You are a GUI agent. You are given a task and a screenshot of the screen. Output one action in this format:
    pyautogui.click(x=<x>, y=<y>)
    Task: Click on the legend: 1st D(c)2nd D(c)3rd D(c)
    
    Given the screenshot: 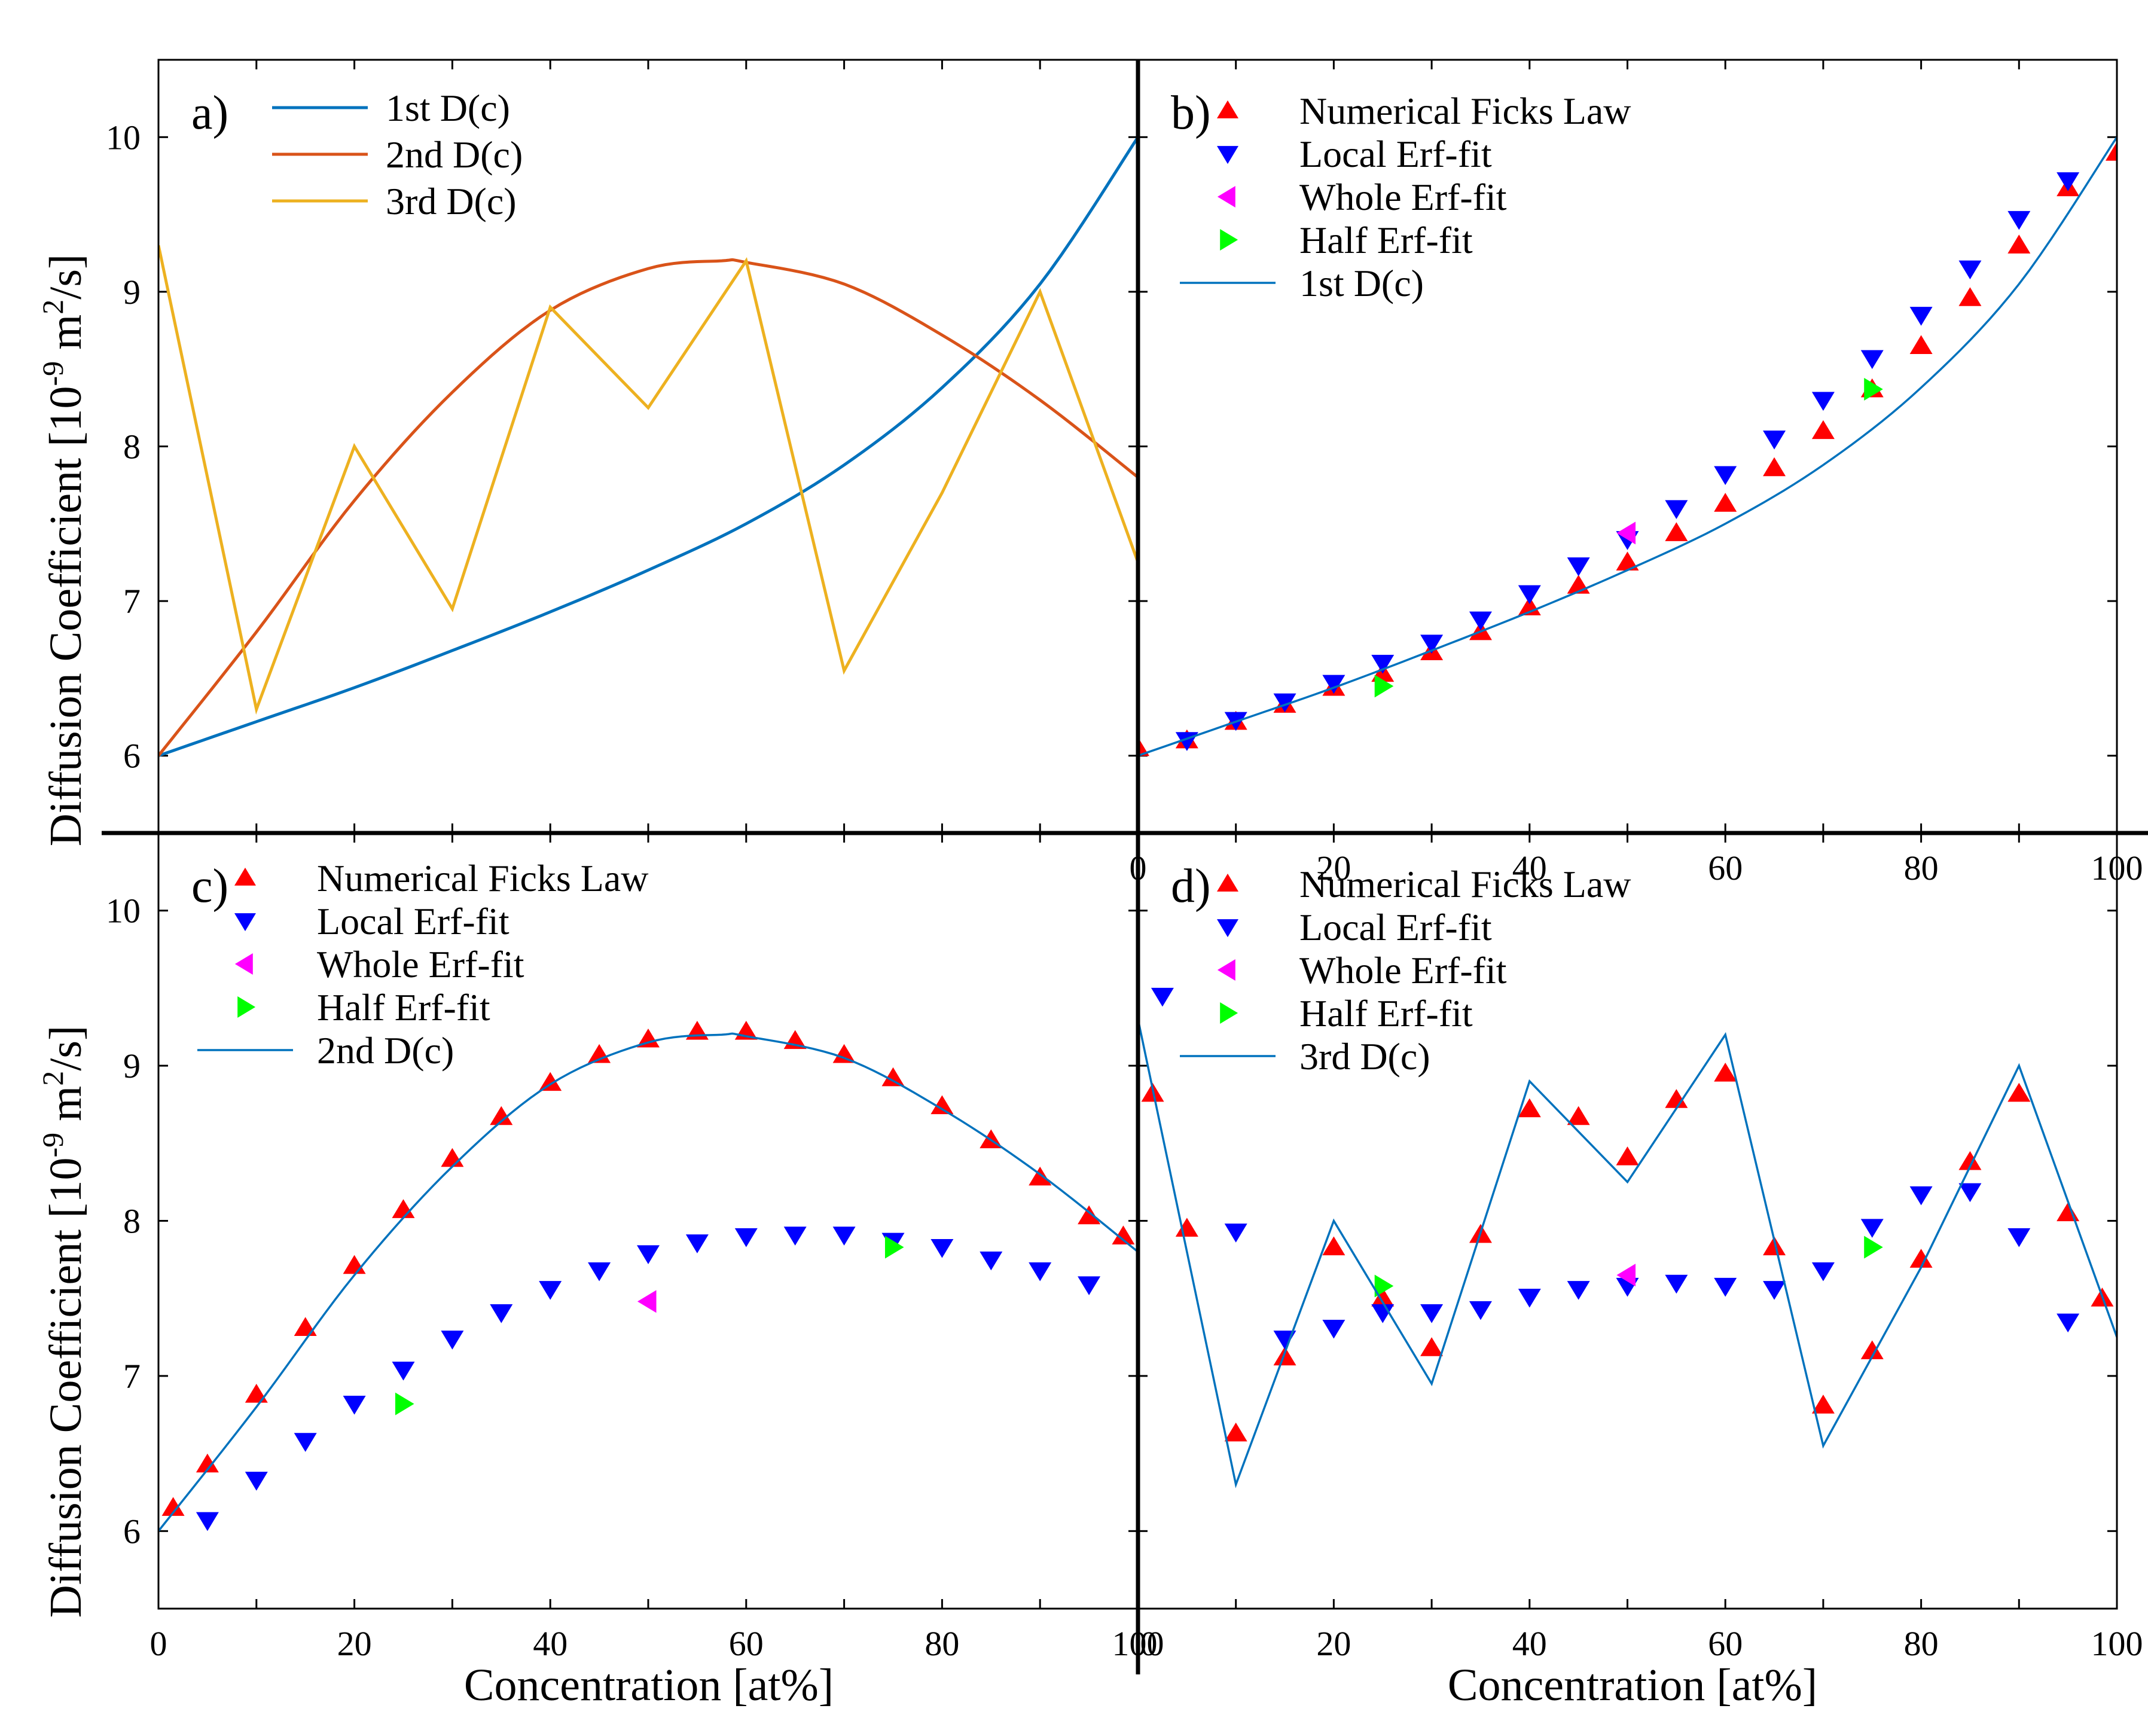 What is the action you would take?
    pyautogui.click(x=397, y=154)
    